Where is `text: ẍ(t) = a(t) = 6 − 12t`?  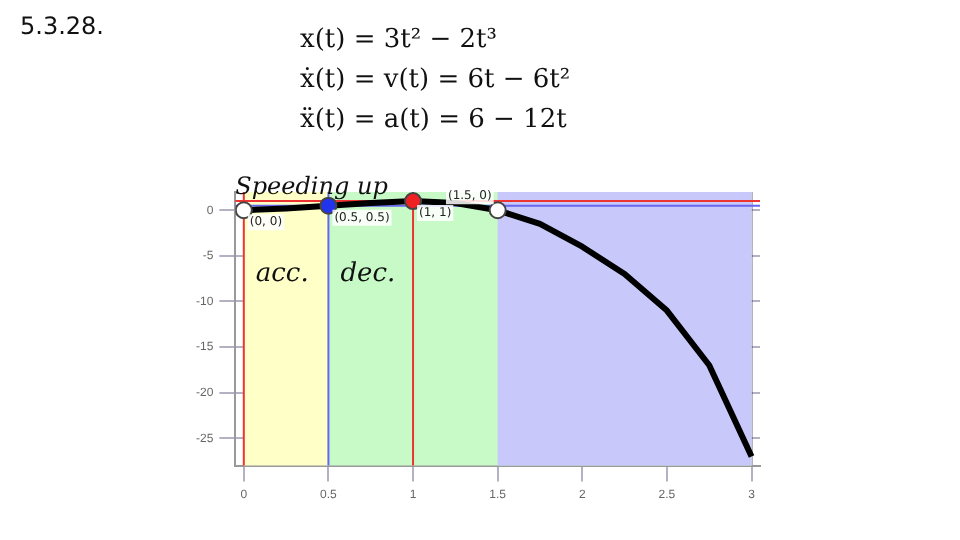
text: ẍ(t) = a(t) = 6 − 12t is located at coordinates (434, 119).